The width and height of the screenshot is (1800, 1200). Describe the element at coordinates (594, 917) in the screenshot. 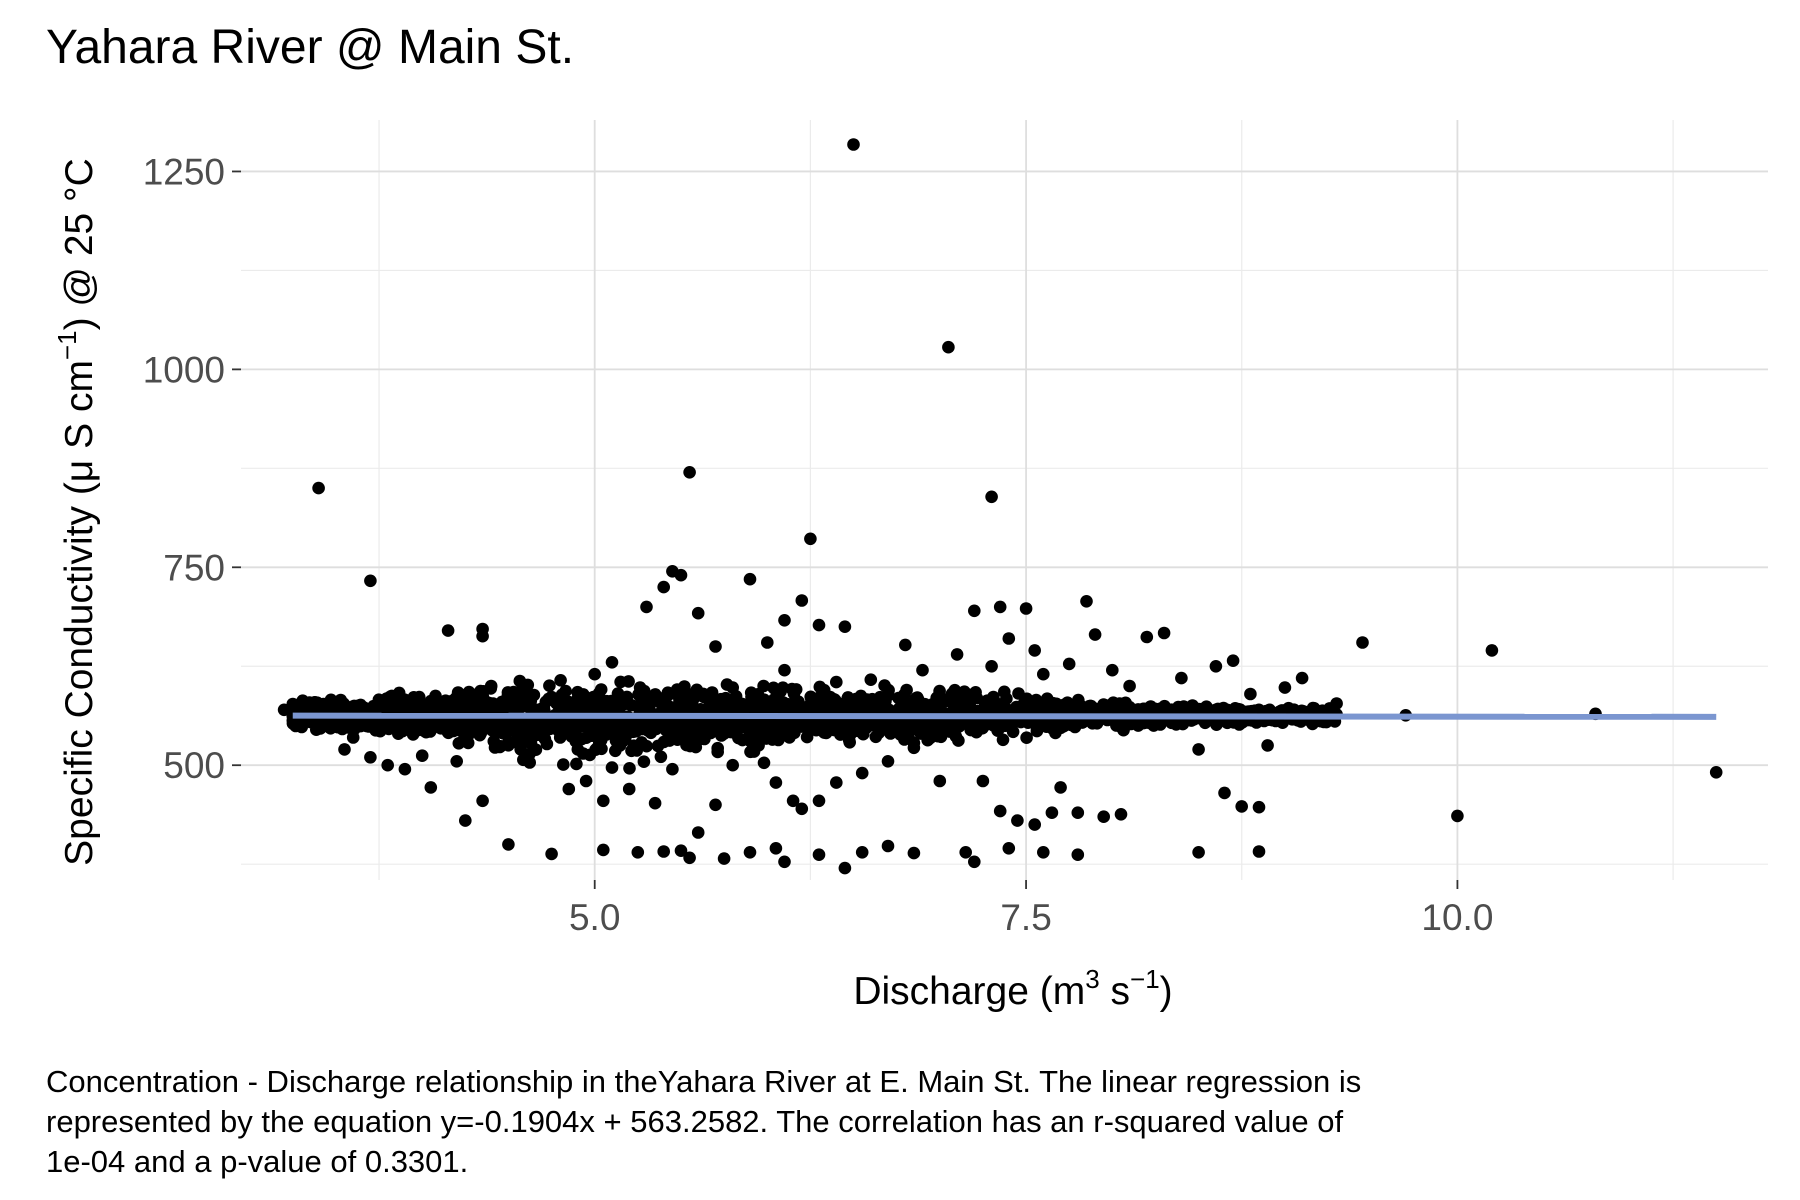

I see `x-tick-label: 5.0` at that location.